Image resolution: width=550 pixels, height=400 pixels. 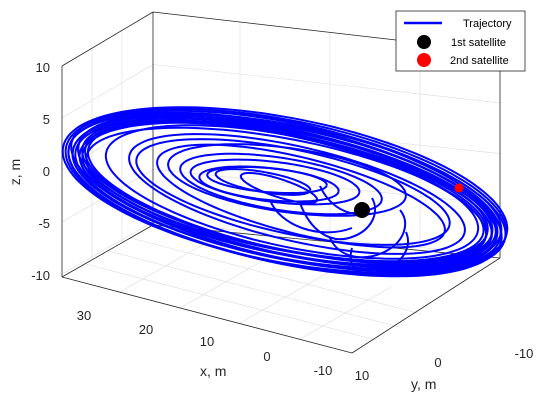 What do you see at coordinates (107, 39) in the screenshot?
I see `axis-frame-left-top` at bounding box center [107, 39].